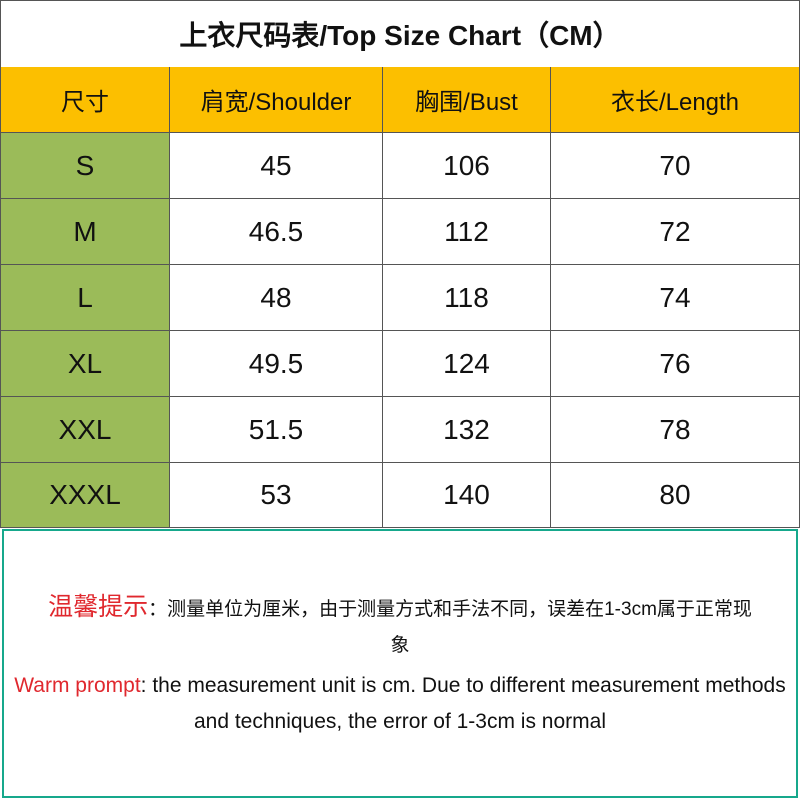 The width and height of the screenshot is (800, 800). What do you see at coordinates (85, 298) in the screenshot?
I see `size-cell: L` at bounding box center [85, 298].